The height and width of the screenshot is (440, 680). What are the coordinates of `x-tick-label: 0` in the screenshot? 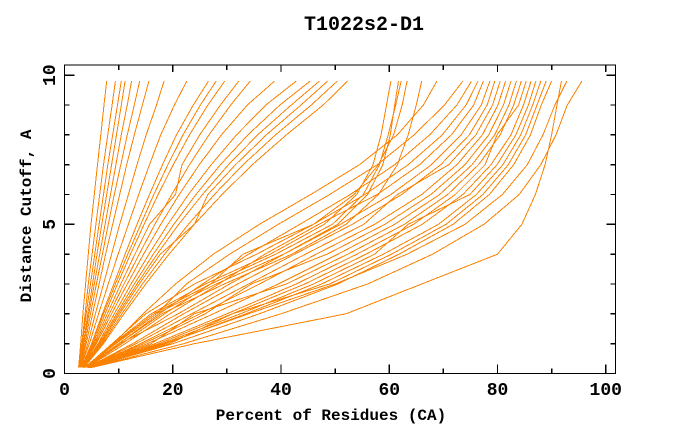 It's located at (64, 391).